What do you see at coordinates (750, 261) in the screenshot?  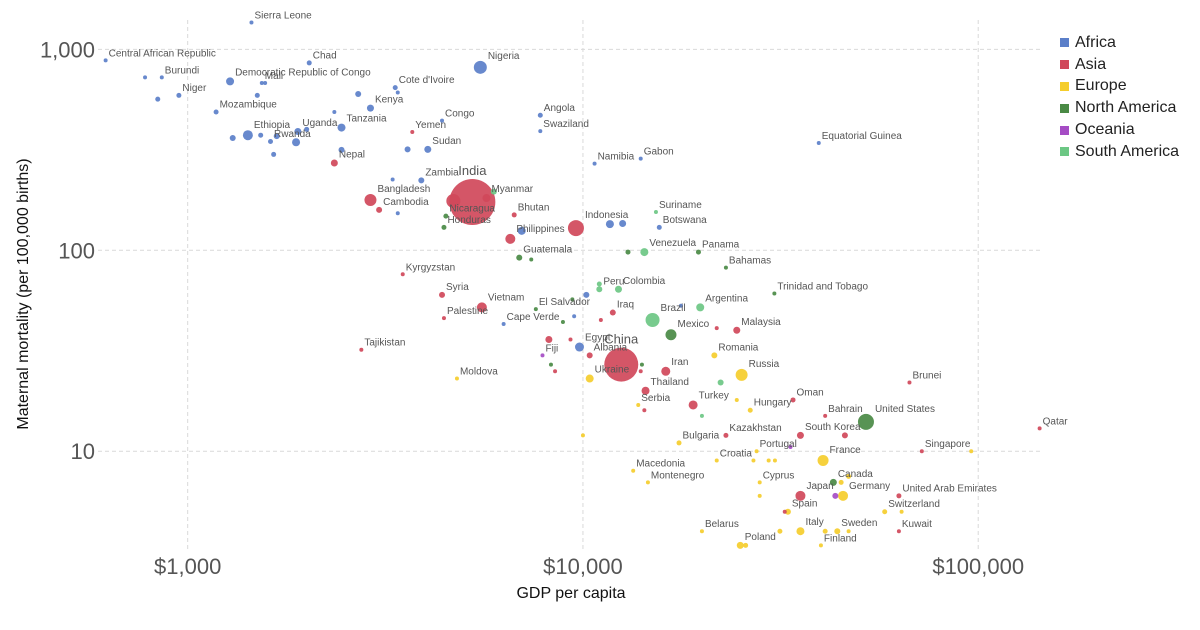 I see `point-label: Bahamas` at bounding box center [750, 261].